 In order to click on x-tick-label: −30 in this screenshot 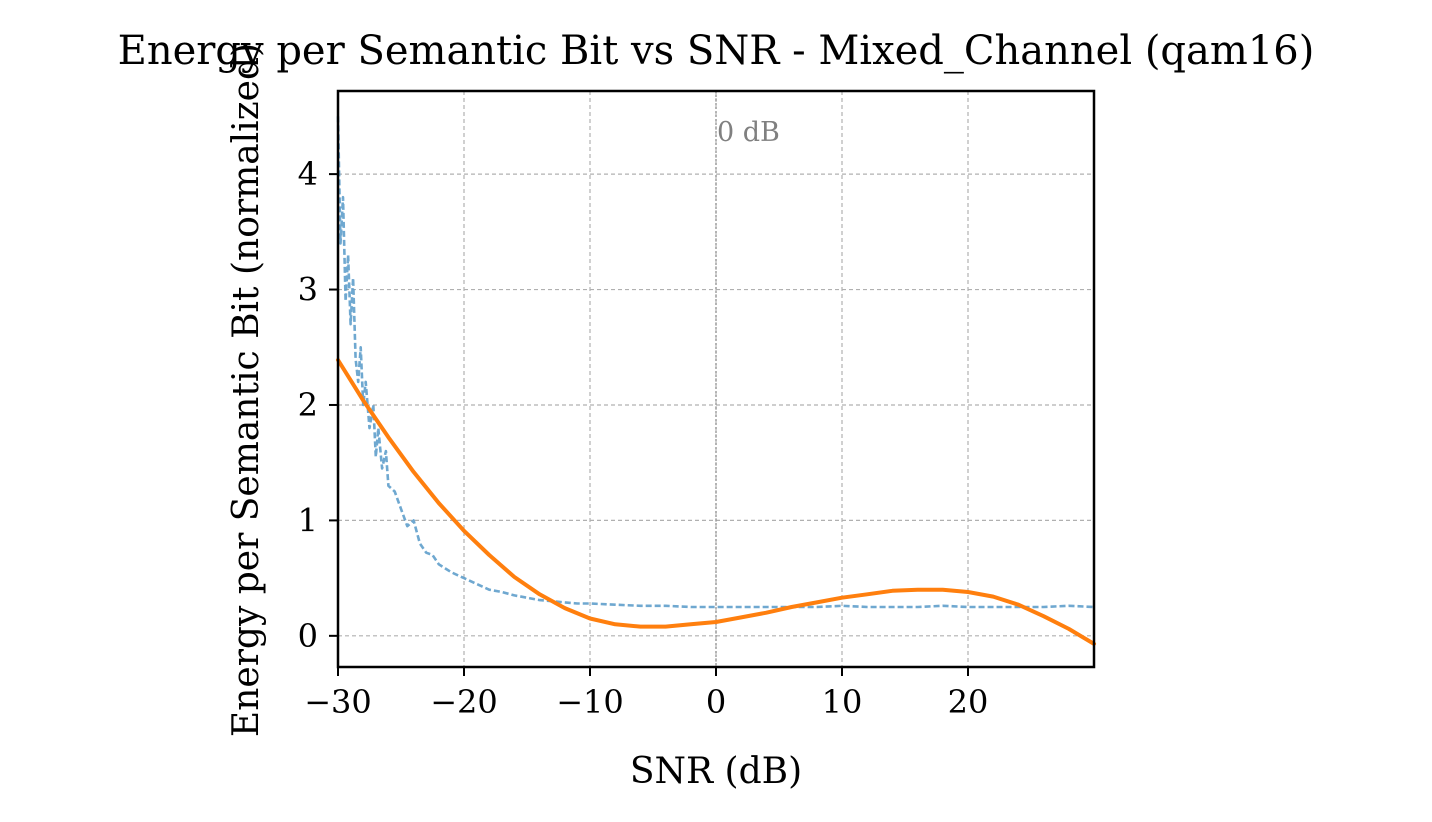, I will do `click(338, 702)`.